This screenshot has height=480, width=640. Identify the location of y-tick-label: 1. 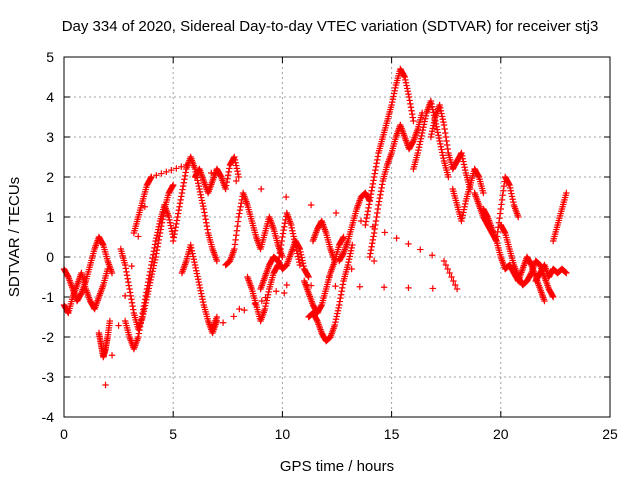
(50, 217).